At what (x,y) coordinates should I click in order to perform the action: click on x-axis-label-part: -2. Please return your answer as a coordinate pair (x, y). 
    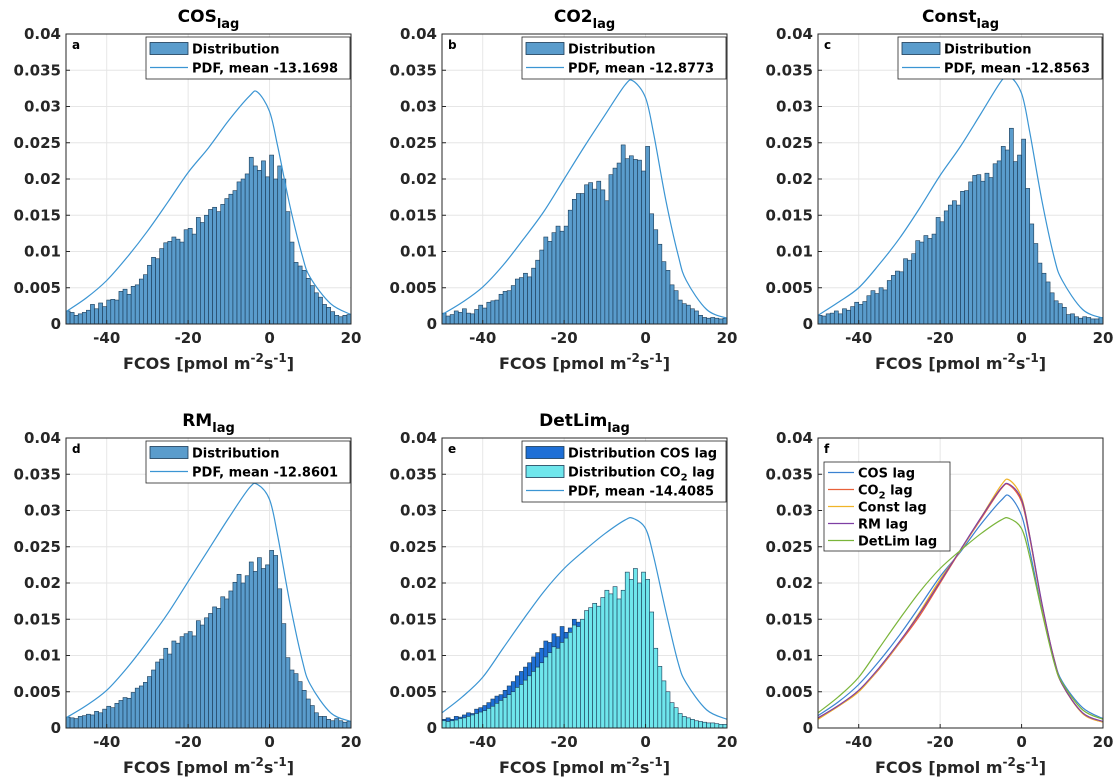
    Looking at the image, I should click on (633, 358).